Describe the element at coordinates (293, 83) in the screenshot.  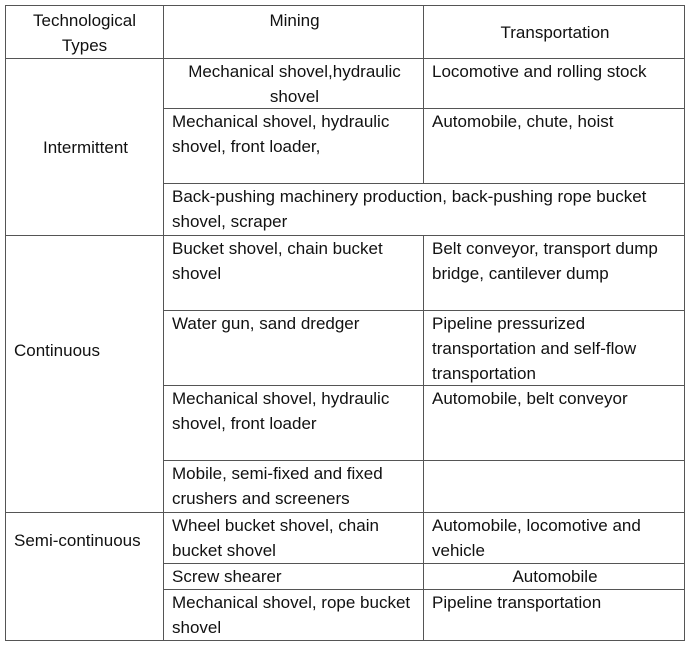
I see `mining-cell: Mechanical shovel,hydraulic shovel` at that location.